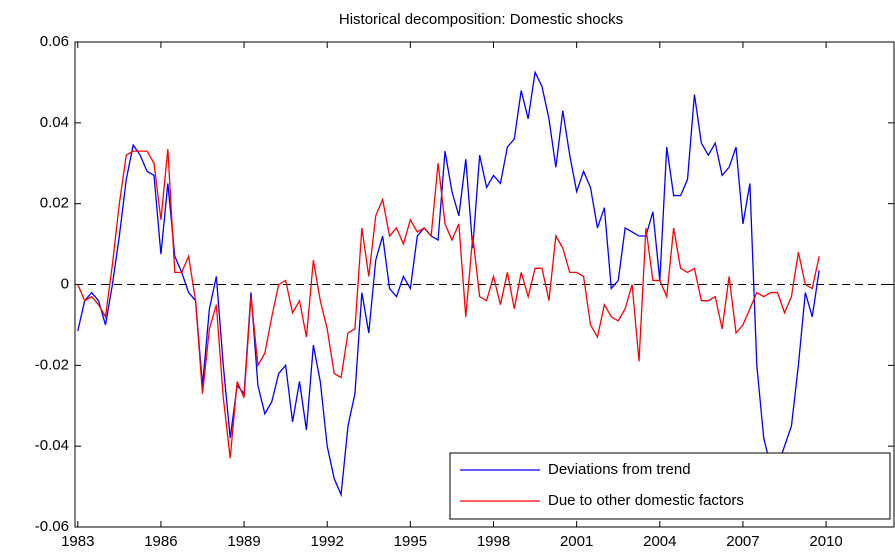 The width and height of the screenshot is (895, 556). I want to click on y-tick-label: 0, so click(65, 283).